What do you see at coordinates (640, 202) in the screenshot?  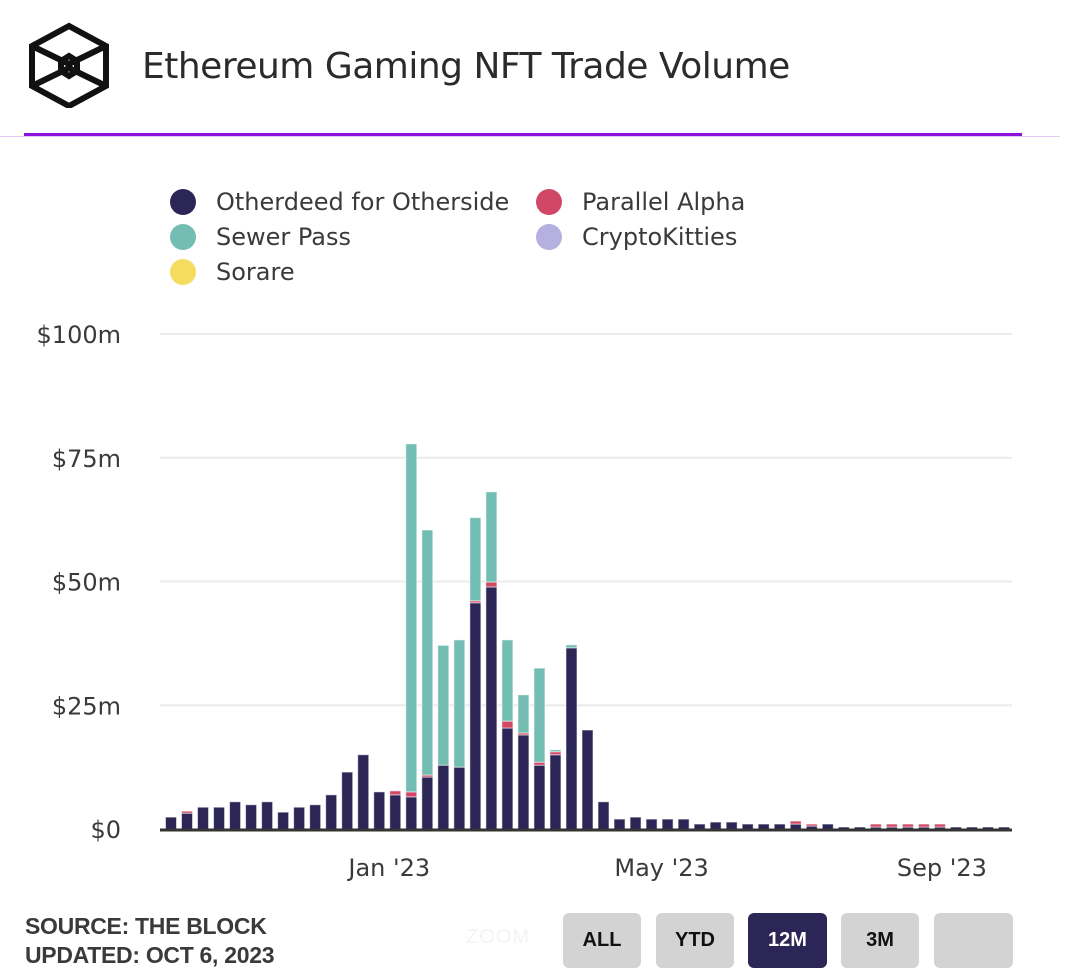 I see `legend-item-parallel-alpha: Parallel Alpha` at bounding box center [640, 202].